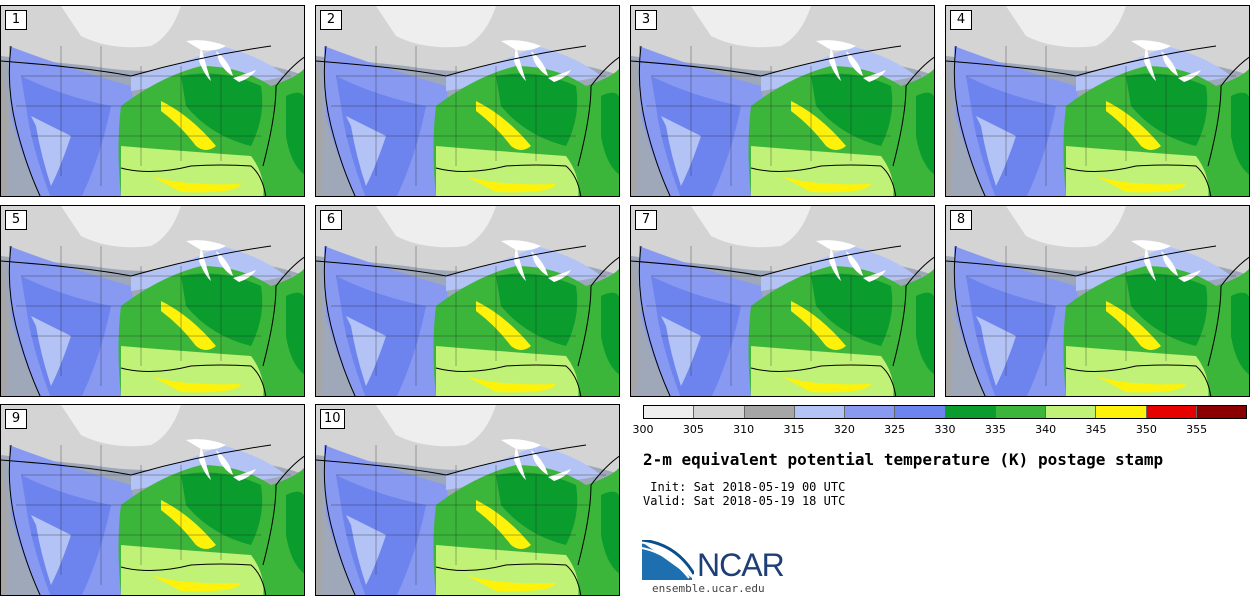 The width and height of the screenshot is (1260, 597). Describe the element at coordinates (16, 220) in the screenshot. I see `member-number: 5` at that location.